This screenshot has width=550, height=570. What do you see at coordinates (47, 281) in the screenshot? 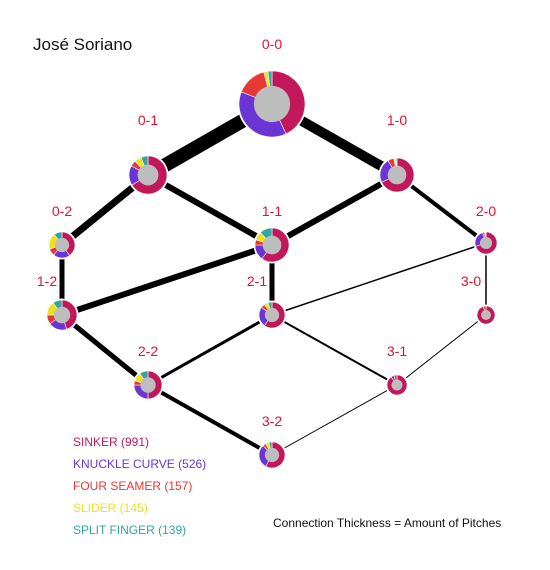
I see `count-label-1-2: 1-2` at bounding box center [47, 281].